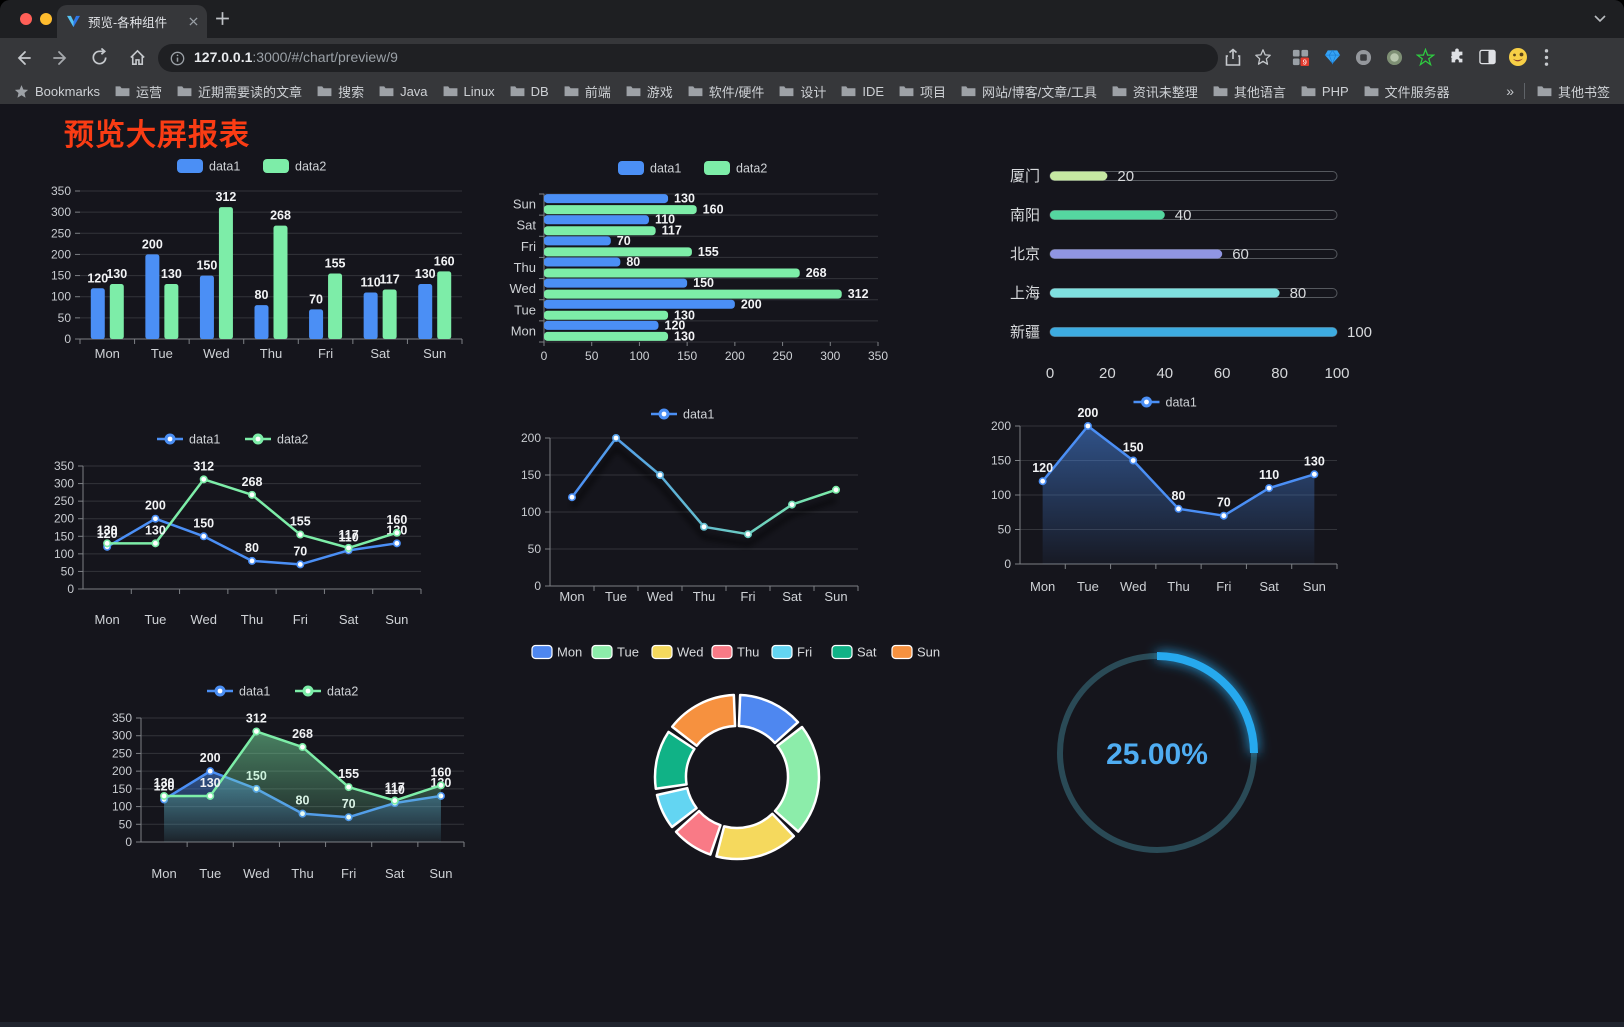 The width and height of the screenshot is (1624, 1027). Describe the element at coordinates (1233, 57) in the screenshot. I see `share-icon` at that location.